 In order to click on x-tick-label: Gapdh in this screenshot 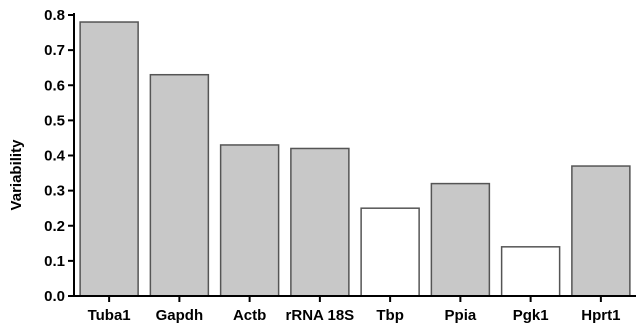, I will do `click(180, 315)`.